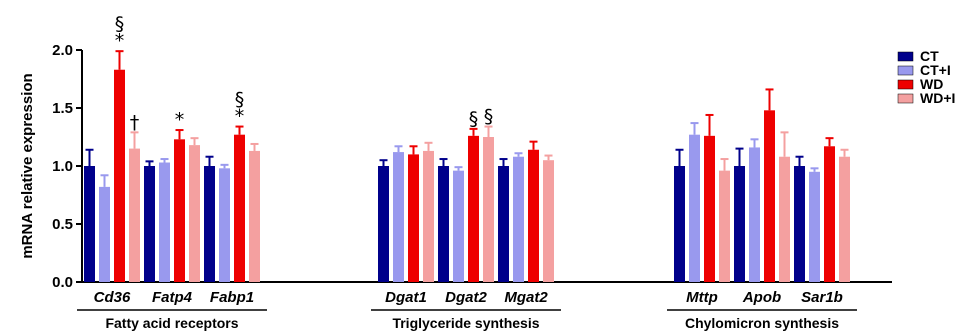 Image resolution: width=965 pixels, height=336 pixels. Describe the element at coordinates (112, 297) in the screenshot. I see `category-label: Cd36` at that location.